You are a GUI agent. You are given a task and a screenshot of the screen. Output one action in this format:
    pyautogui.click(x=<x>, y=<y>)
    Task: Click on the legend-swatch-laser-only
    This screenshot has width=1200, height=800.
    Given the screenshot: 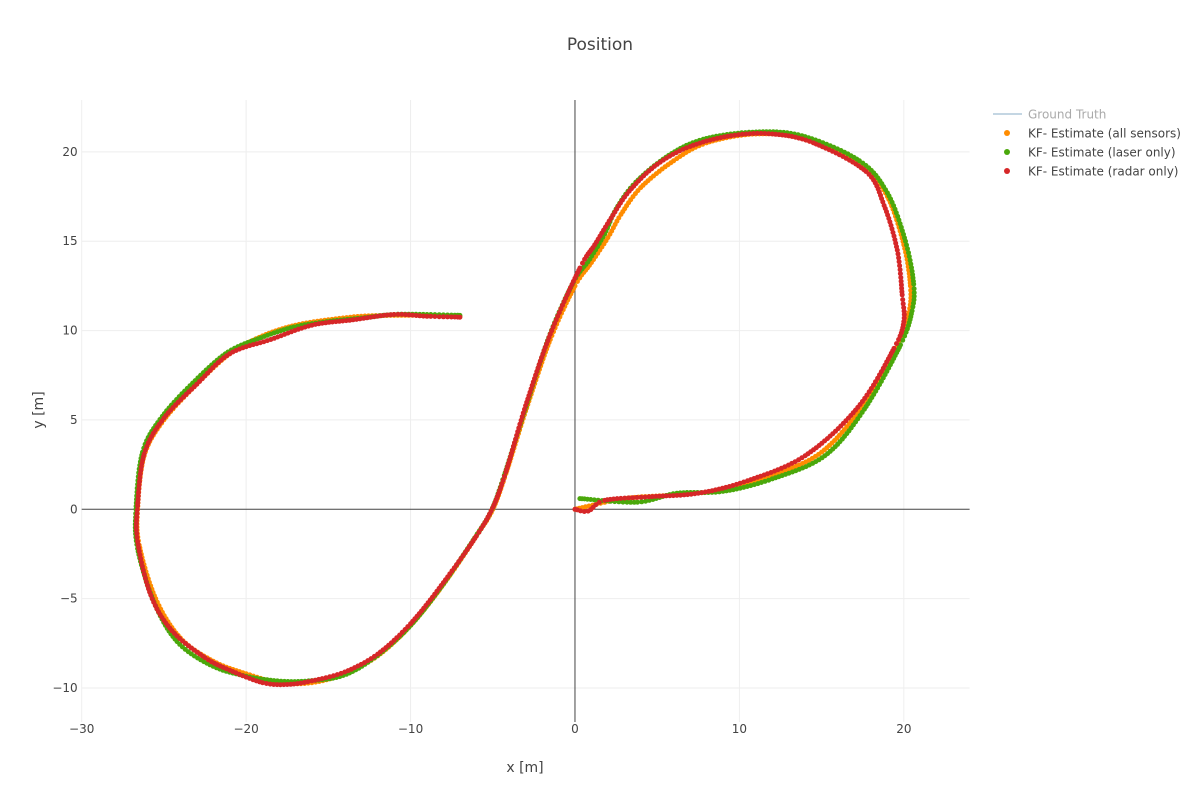 What is the action you would take?
    pyautogui.click(x=1007, y=152)
    